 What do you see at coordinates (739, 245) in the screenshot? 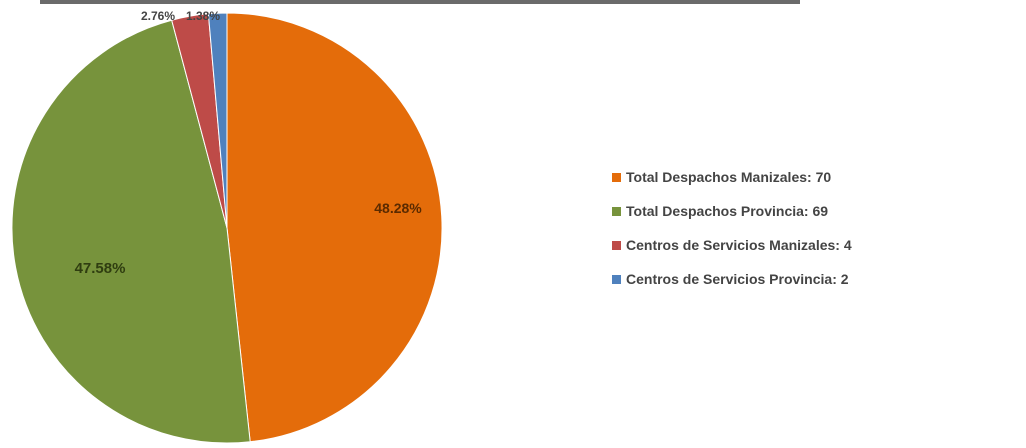
I see `legend-label-3: Centros de Servicios Manizales: 4` at bounding box center [739, 245].